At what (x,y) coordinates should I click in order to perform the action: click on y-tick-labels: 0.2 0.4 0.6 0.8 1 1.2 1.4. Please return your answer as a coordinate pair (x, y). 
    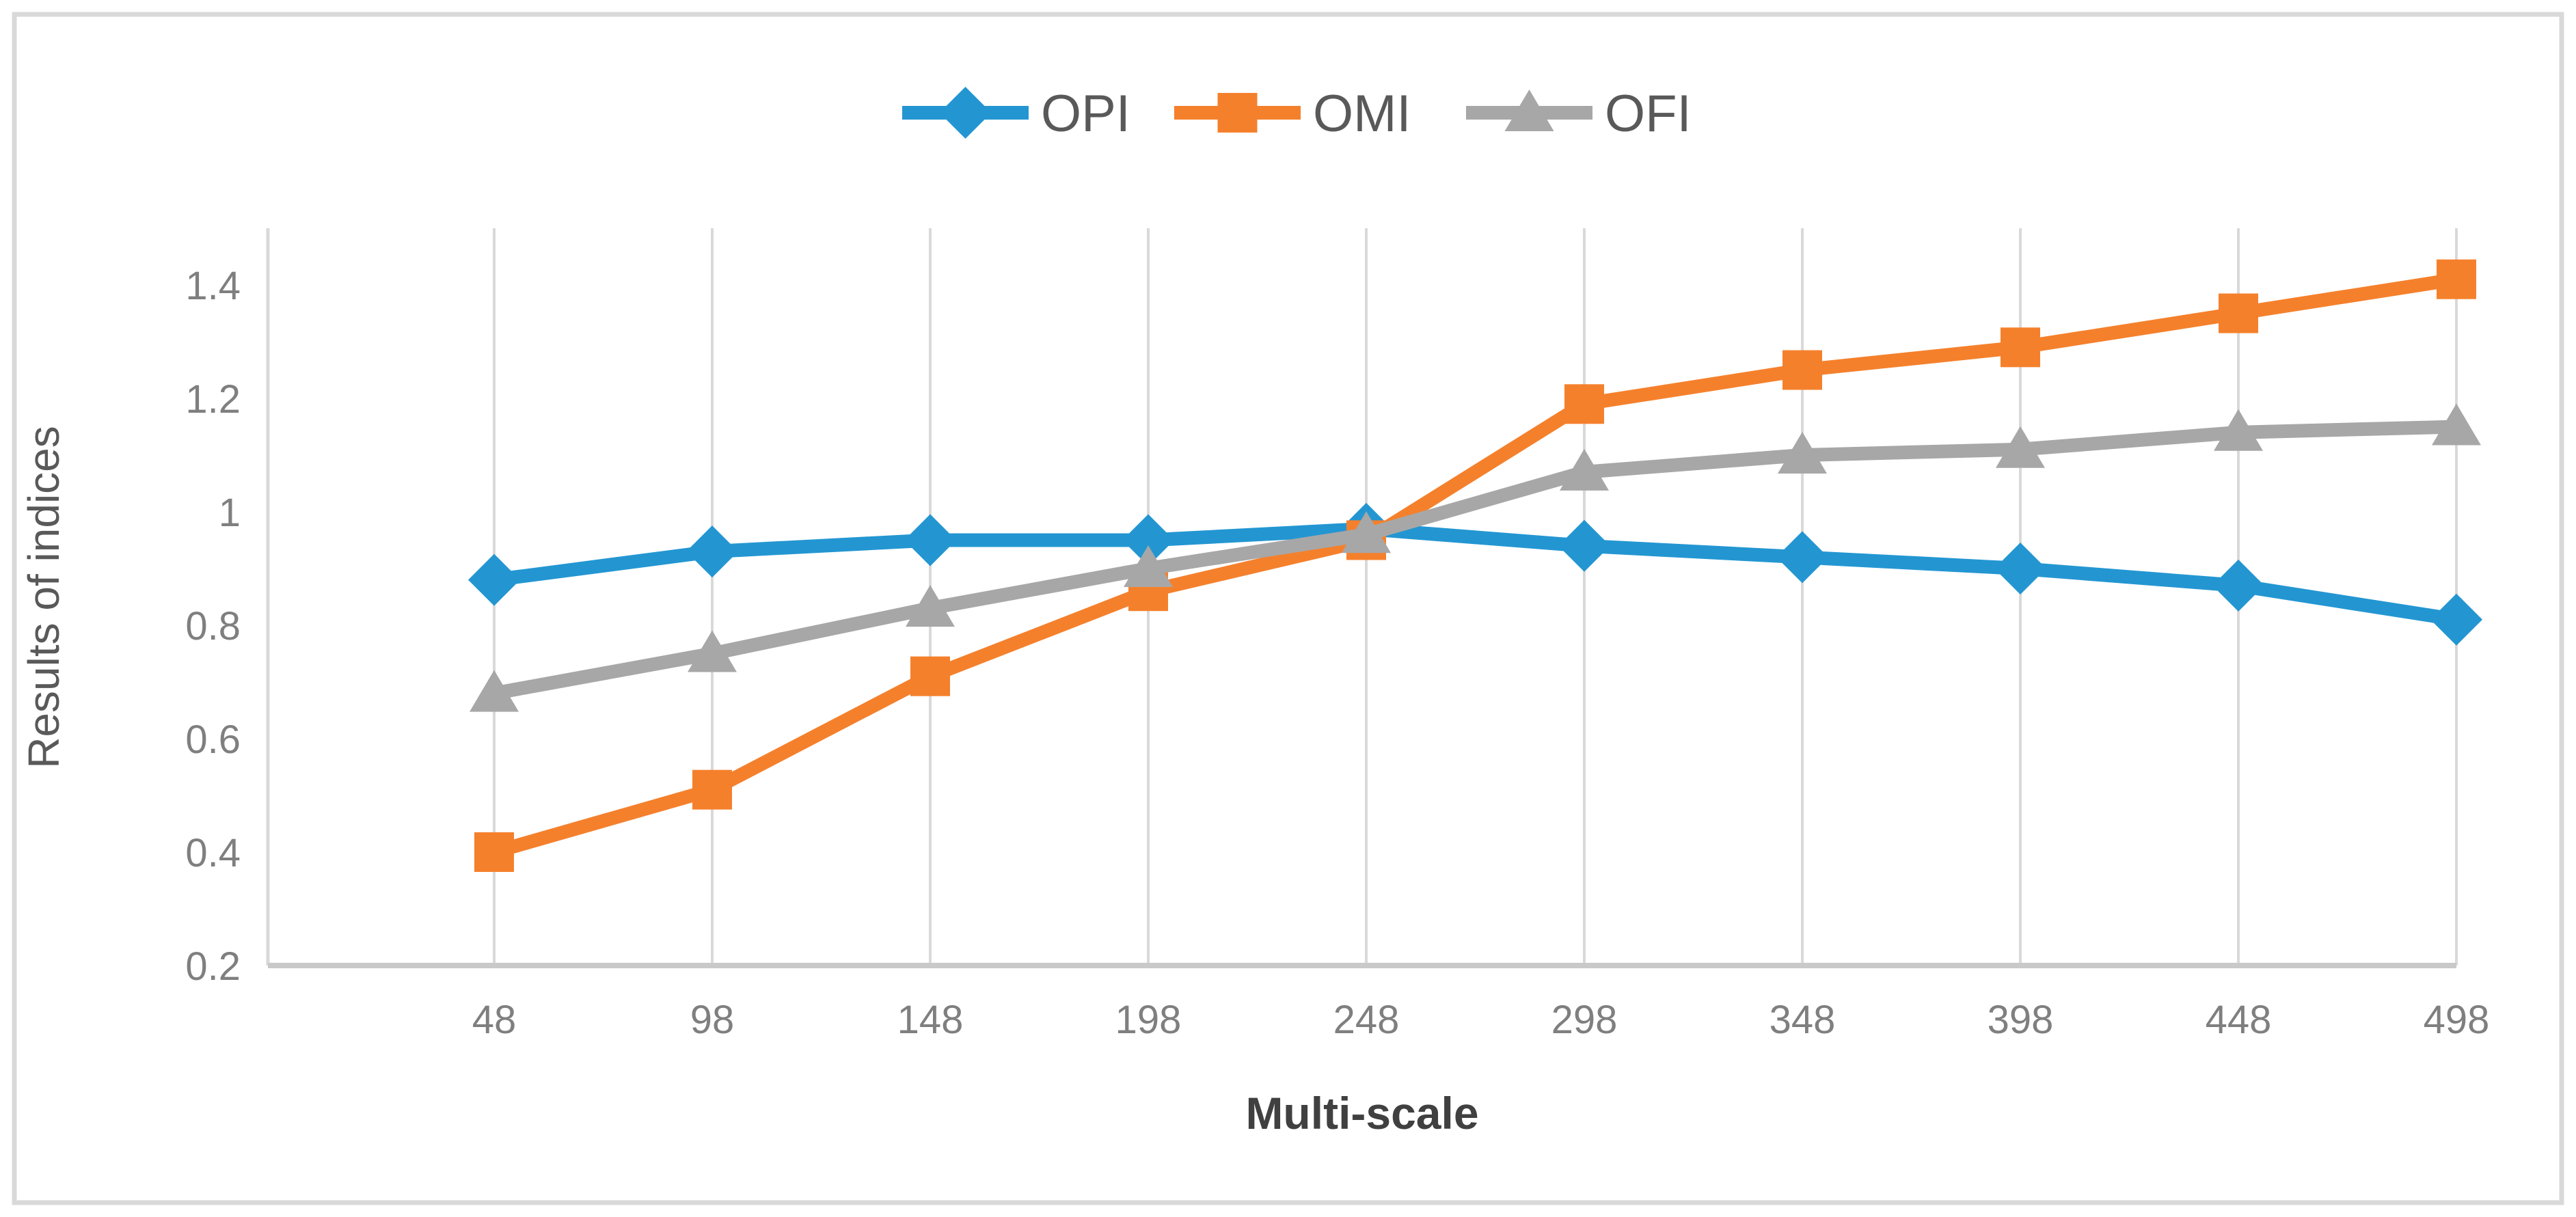
    Looking at the image, I should click on (213, 626).